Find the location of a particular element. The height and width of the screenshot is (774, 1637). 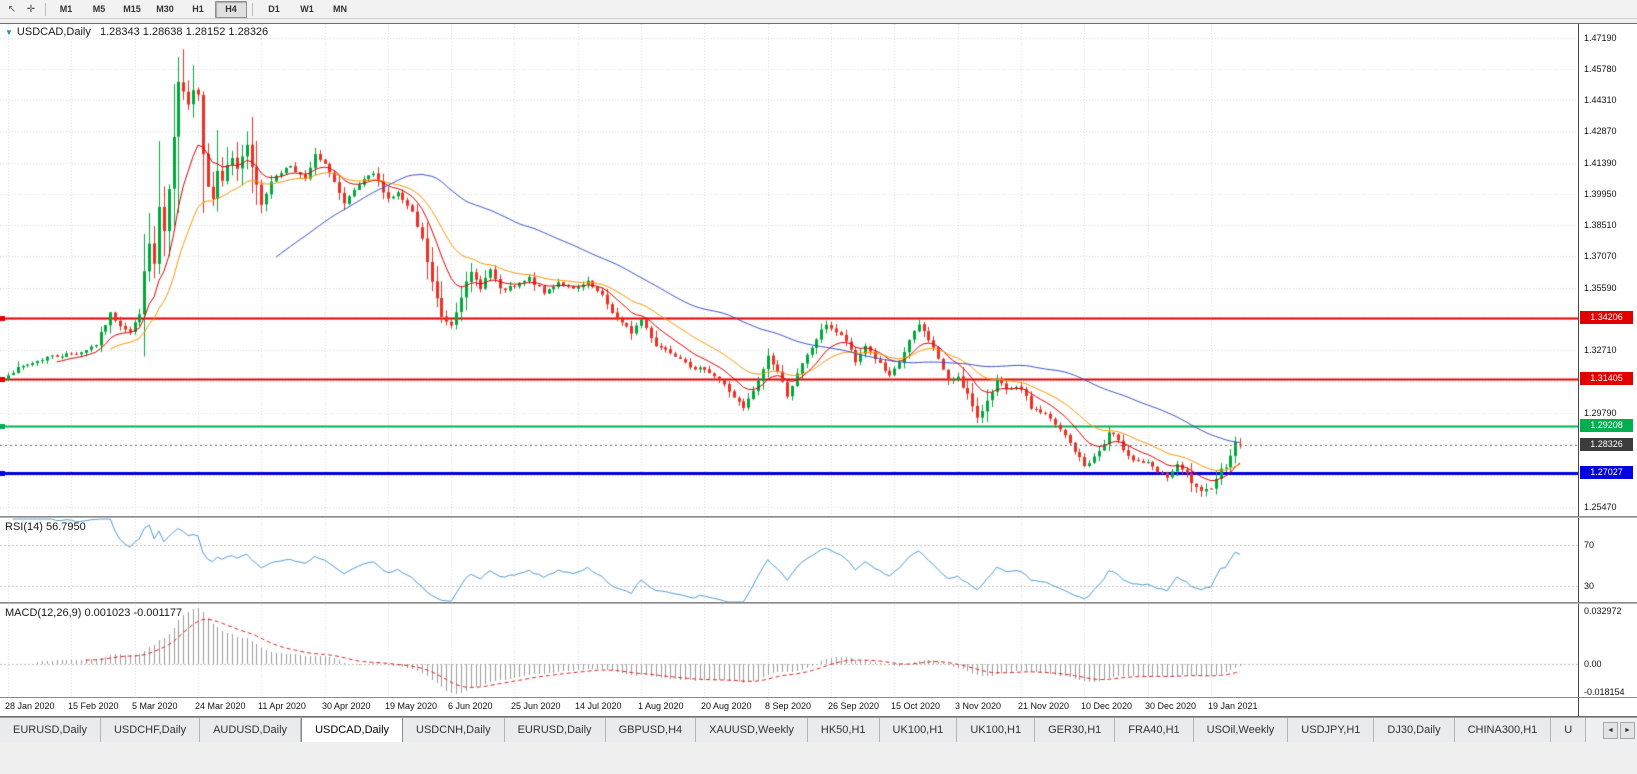

macd-current-values: 0.001023 -0.001177 is located at coordinates (133, 613).